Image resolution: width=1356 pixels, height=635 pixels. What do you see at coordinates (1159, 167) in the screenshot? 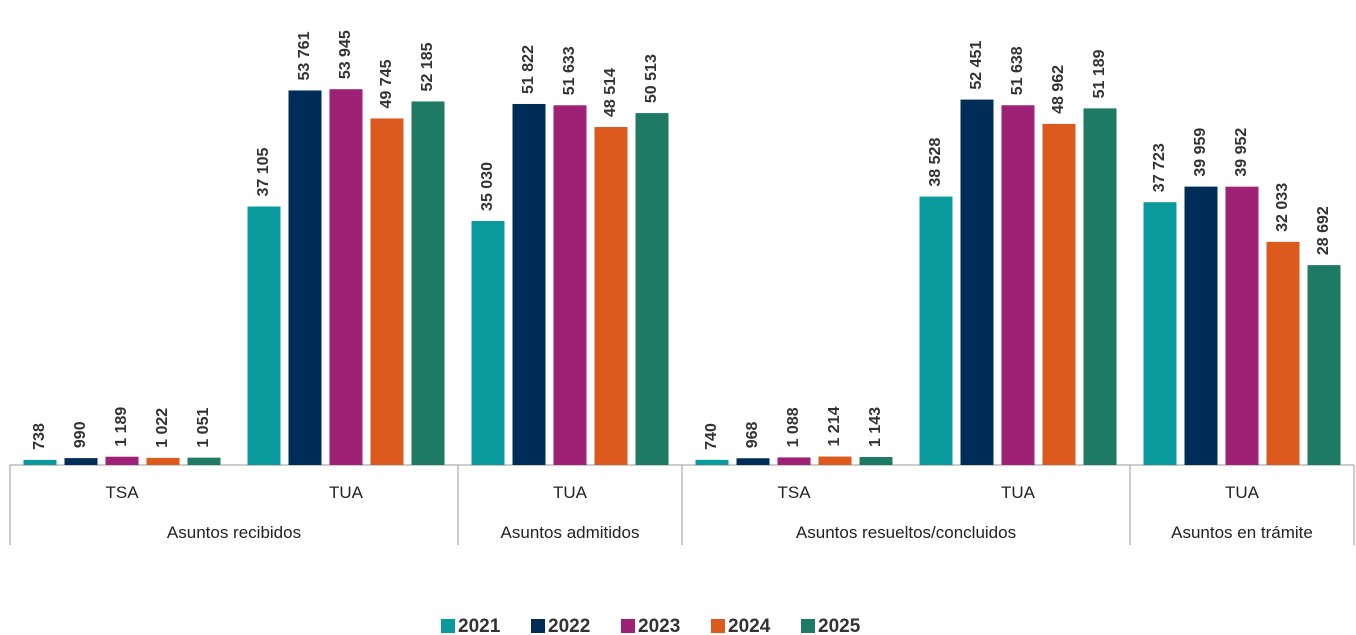
I see `value-label: 37 723` at bounding box center [1159, 167].